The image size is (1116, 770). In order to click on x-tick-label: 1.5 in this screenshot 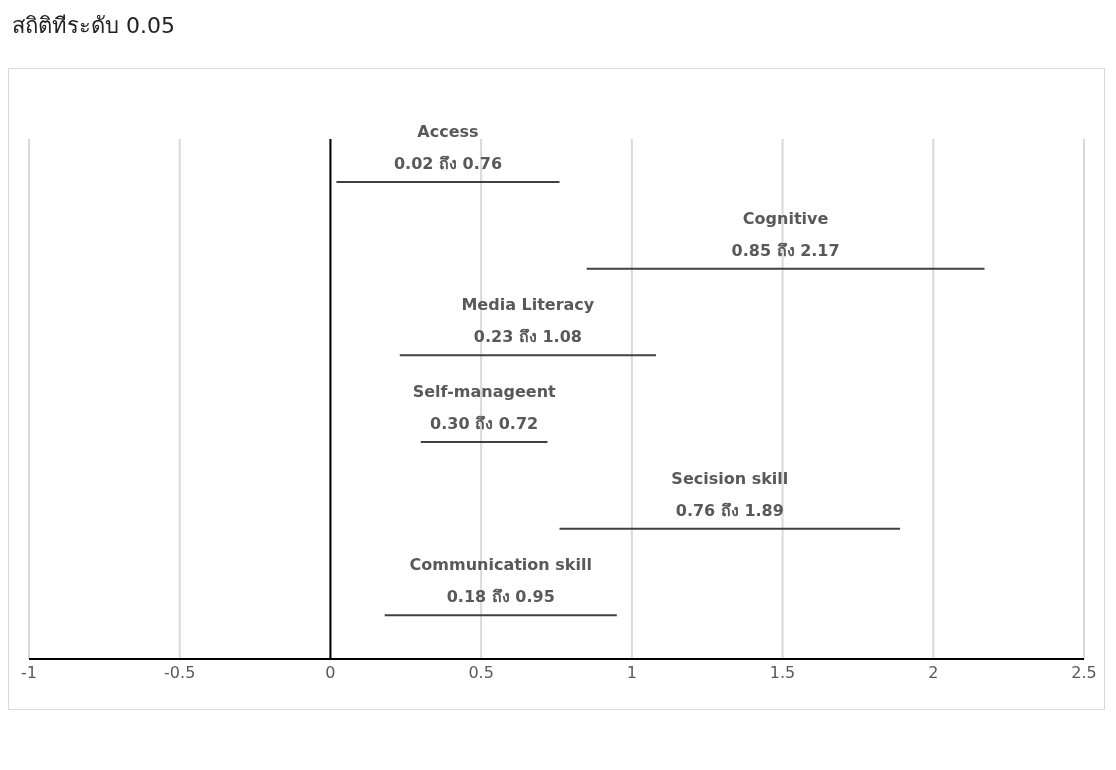, I will do `click(782, 673)`.